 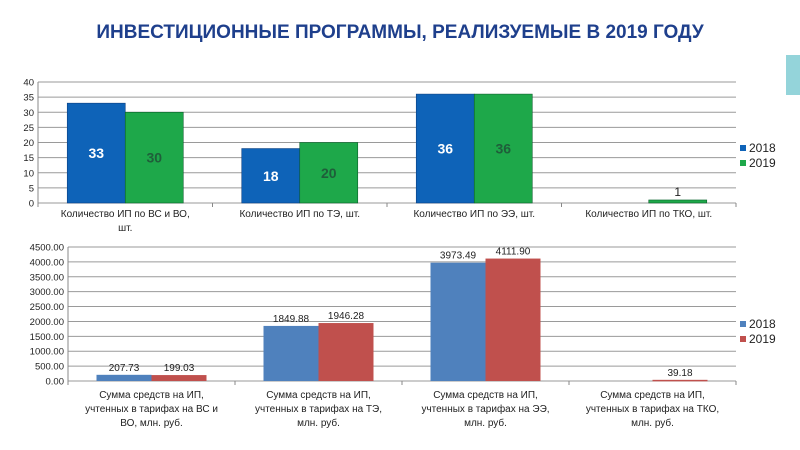 What do you see at coordinates (652, 409) in the screenshot?
I see `category-label: учтенных в тарифах на ТКО,` at bounding box center [652, 409].